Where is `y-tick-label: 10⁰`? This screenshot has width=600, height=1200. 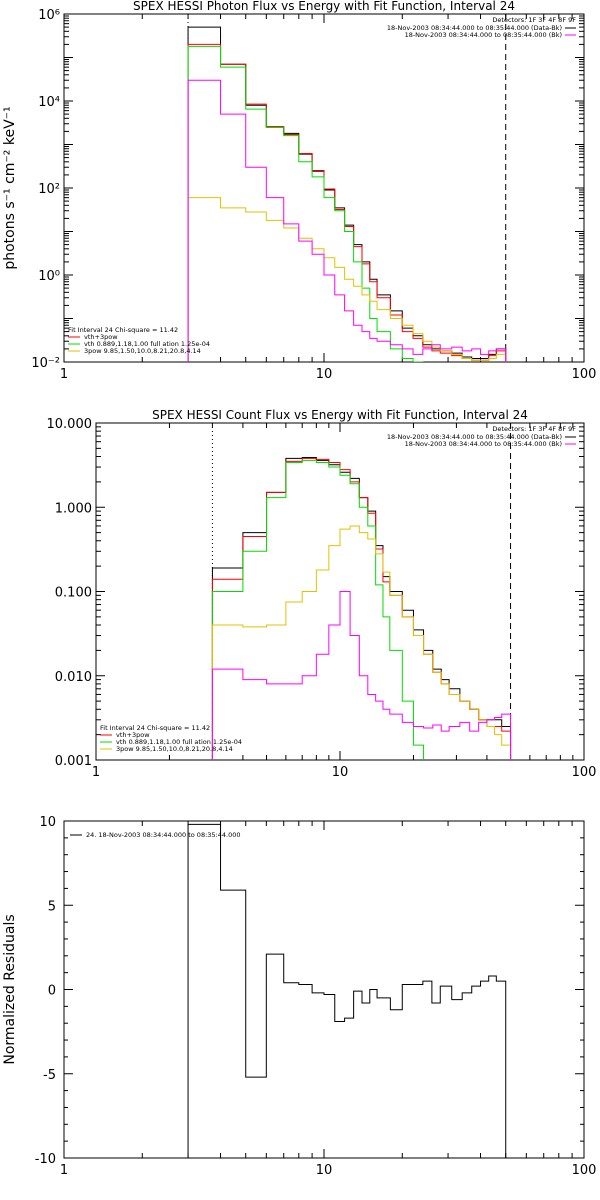 y-tick-label: 10⁰ is located at coordinates (49, 276).